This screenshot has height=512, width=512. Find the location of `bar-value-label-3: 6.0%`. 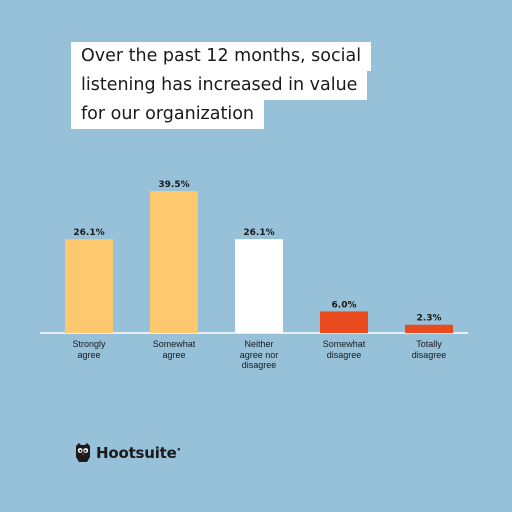

bar-value-label-3: 6.0% is located at coordinates (344, 305).